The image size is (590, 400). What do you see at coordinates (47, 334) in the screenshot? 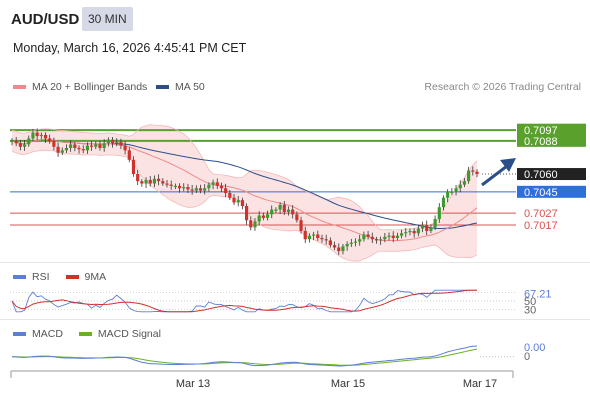
I see `legend-macd-label: MACD` at bounding box center [47, 334].